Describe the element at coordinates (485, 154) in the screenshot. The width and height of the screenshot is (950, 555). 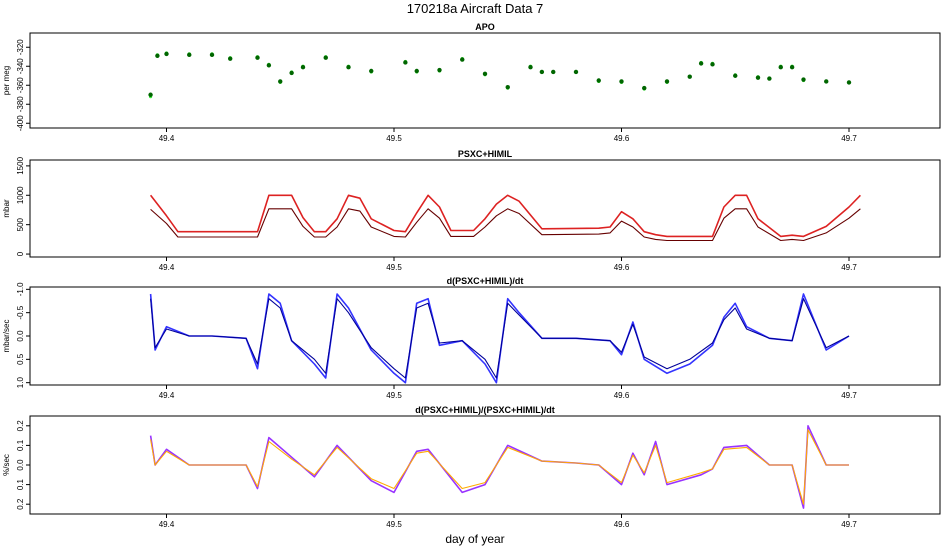
I see `panel-title: PSXC+HIMIL` at that location.